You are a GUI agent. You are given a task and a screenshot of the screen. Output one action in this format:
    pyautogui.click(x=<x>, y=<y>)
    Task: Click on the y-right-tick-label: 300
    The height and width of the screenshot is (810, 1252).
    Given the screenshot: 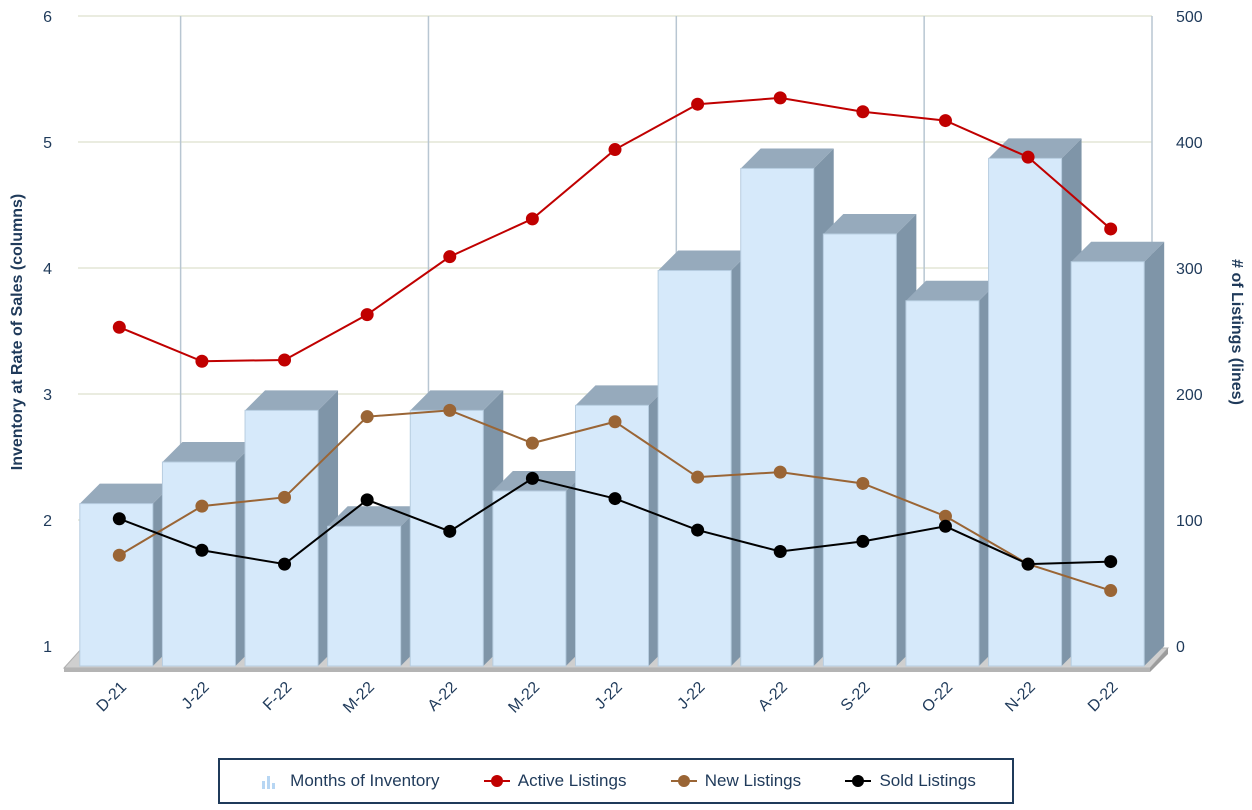 What is the action you would take?
    pyautogui.click(x=1189, y=269)
    